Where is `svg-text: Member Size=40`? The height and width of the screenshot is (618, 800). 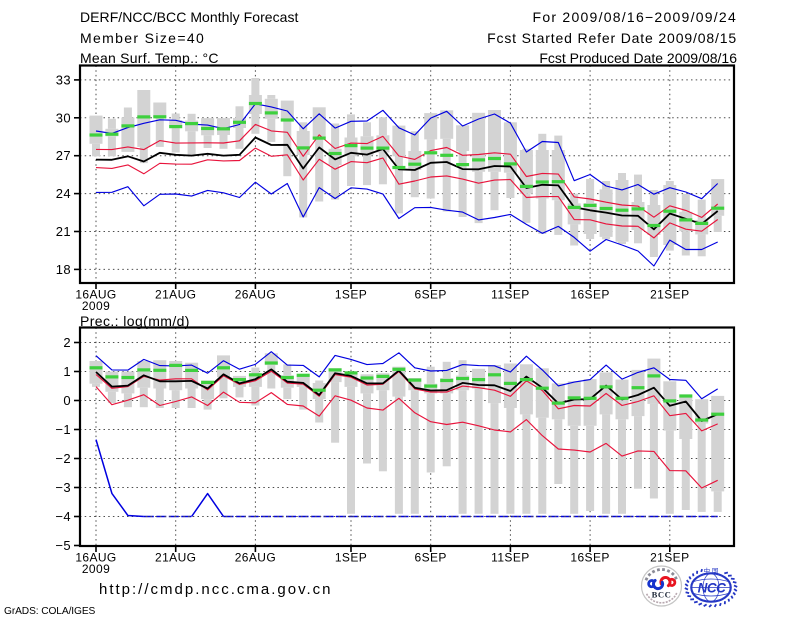 svg-text: Member Size=40 is located at coordinates (142, 38).